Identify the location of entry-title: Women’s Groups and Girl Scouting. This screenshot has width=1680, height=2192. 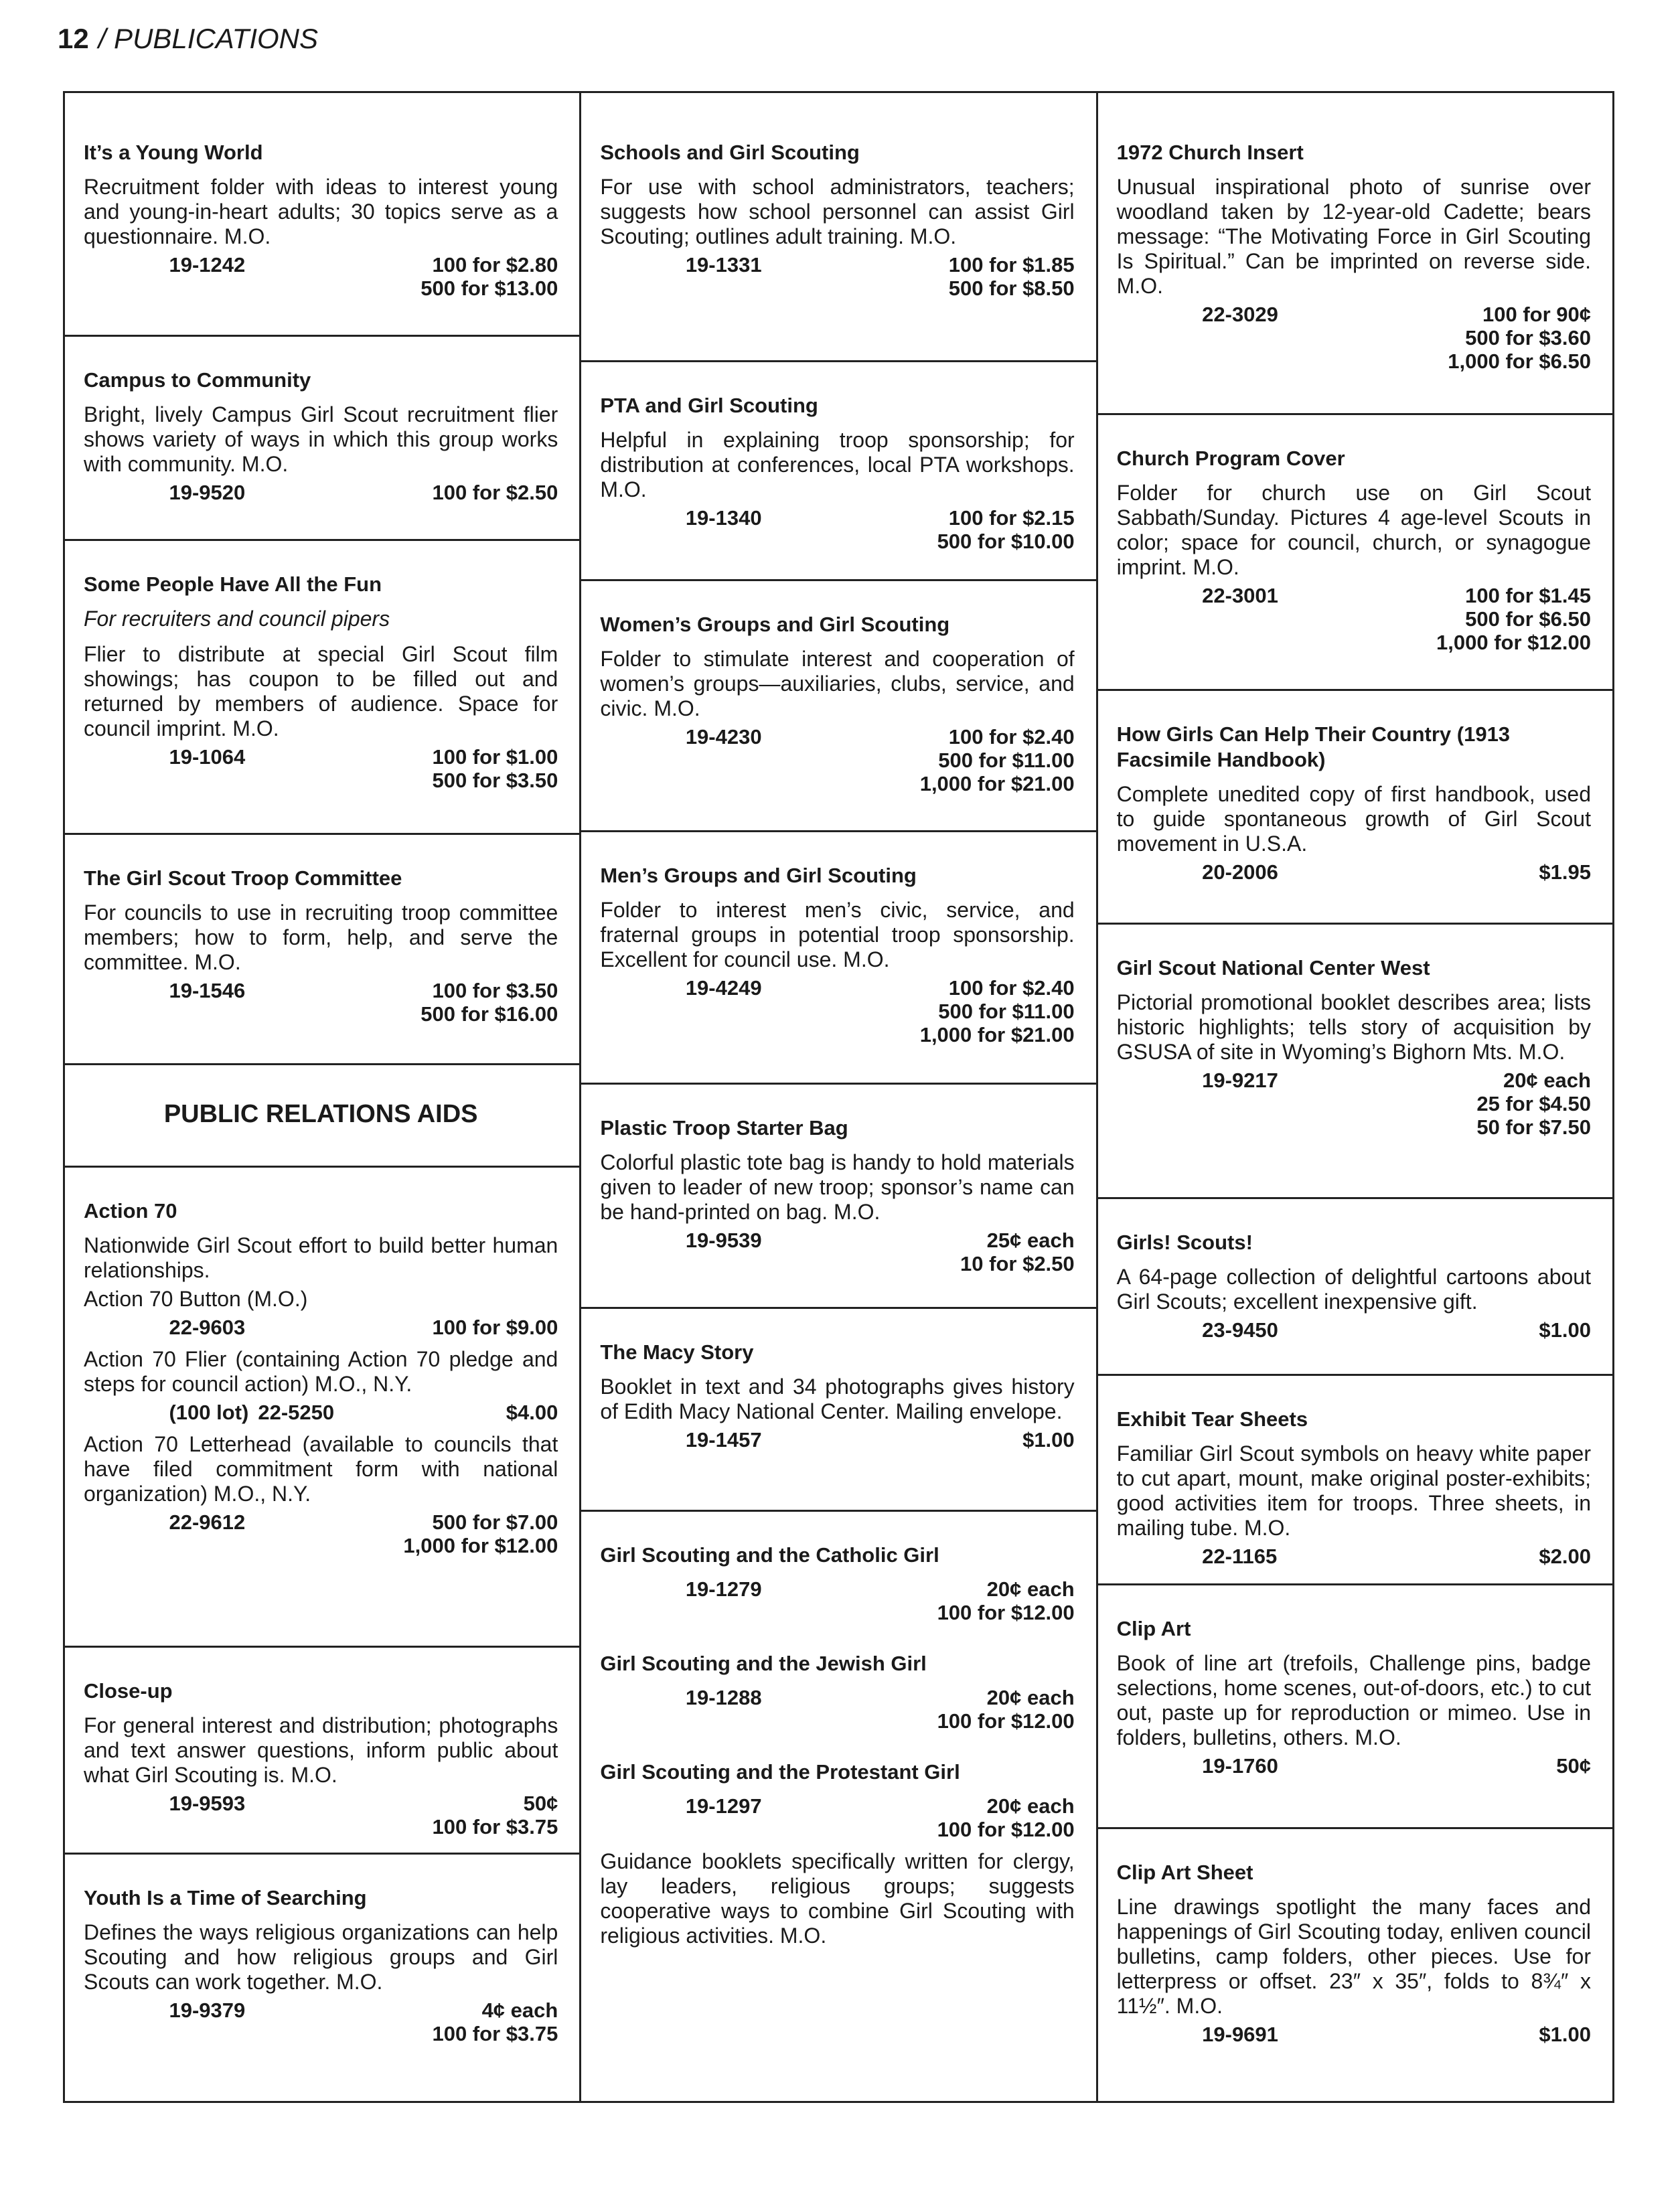
(775, 625).